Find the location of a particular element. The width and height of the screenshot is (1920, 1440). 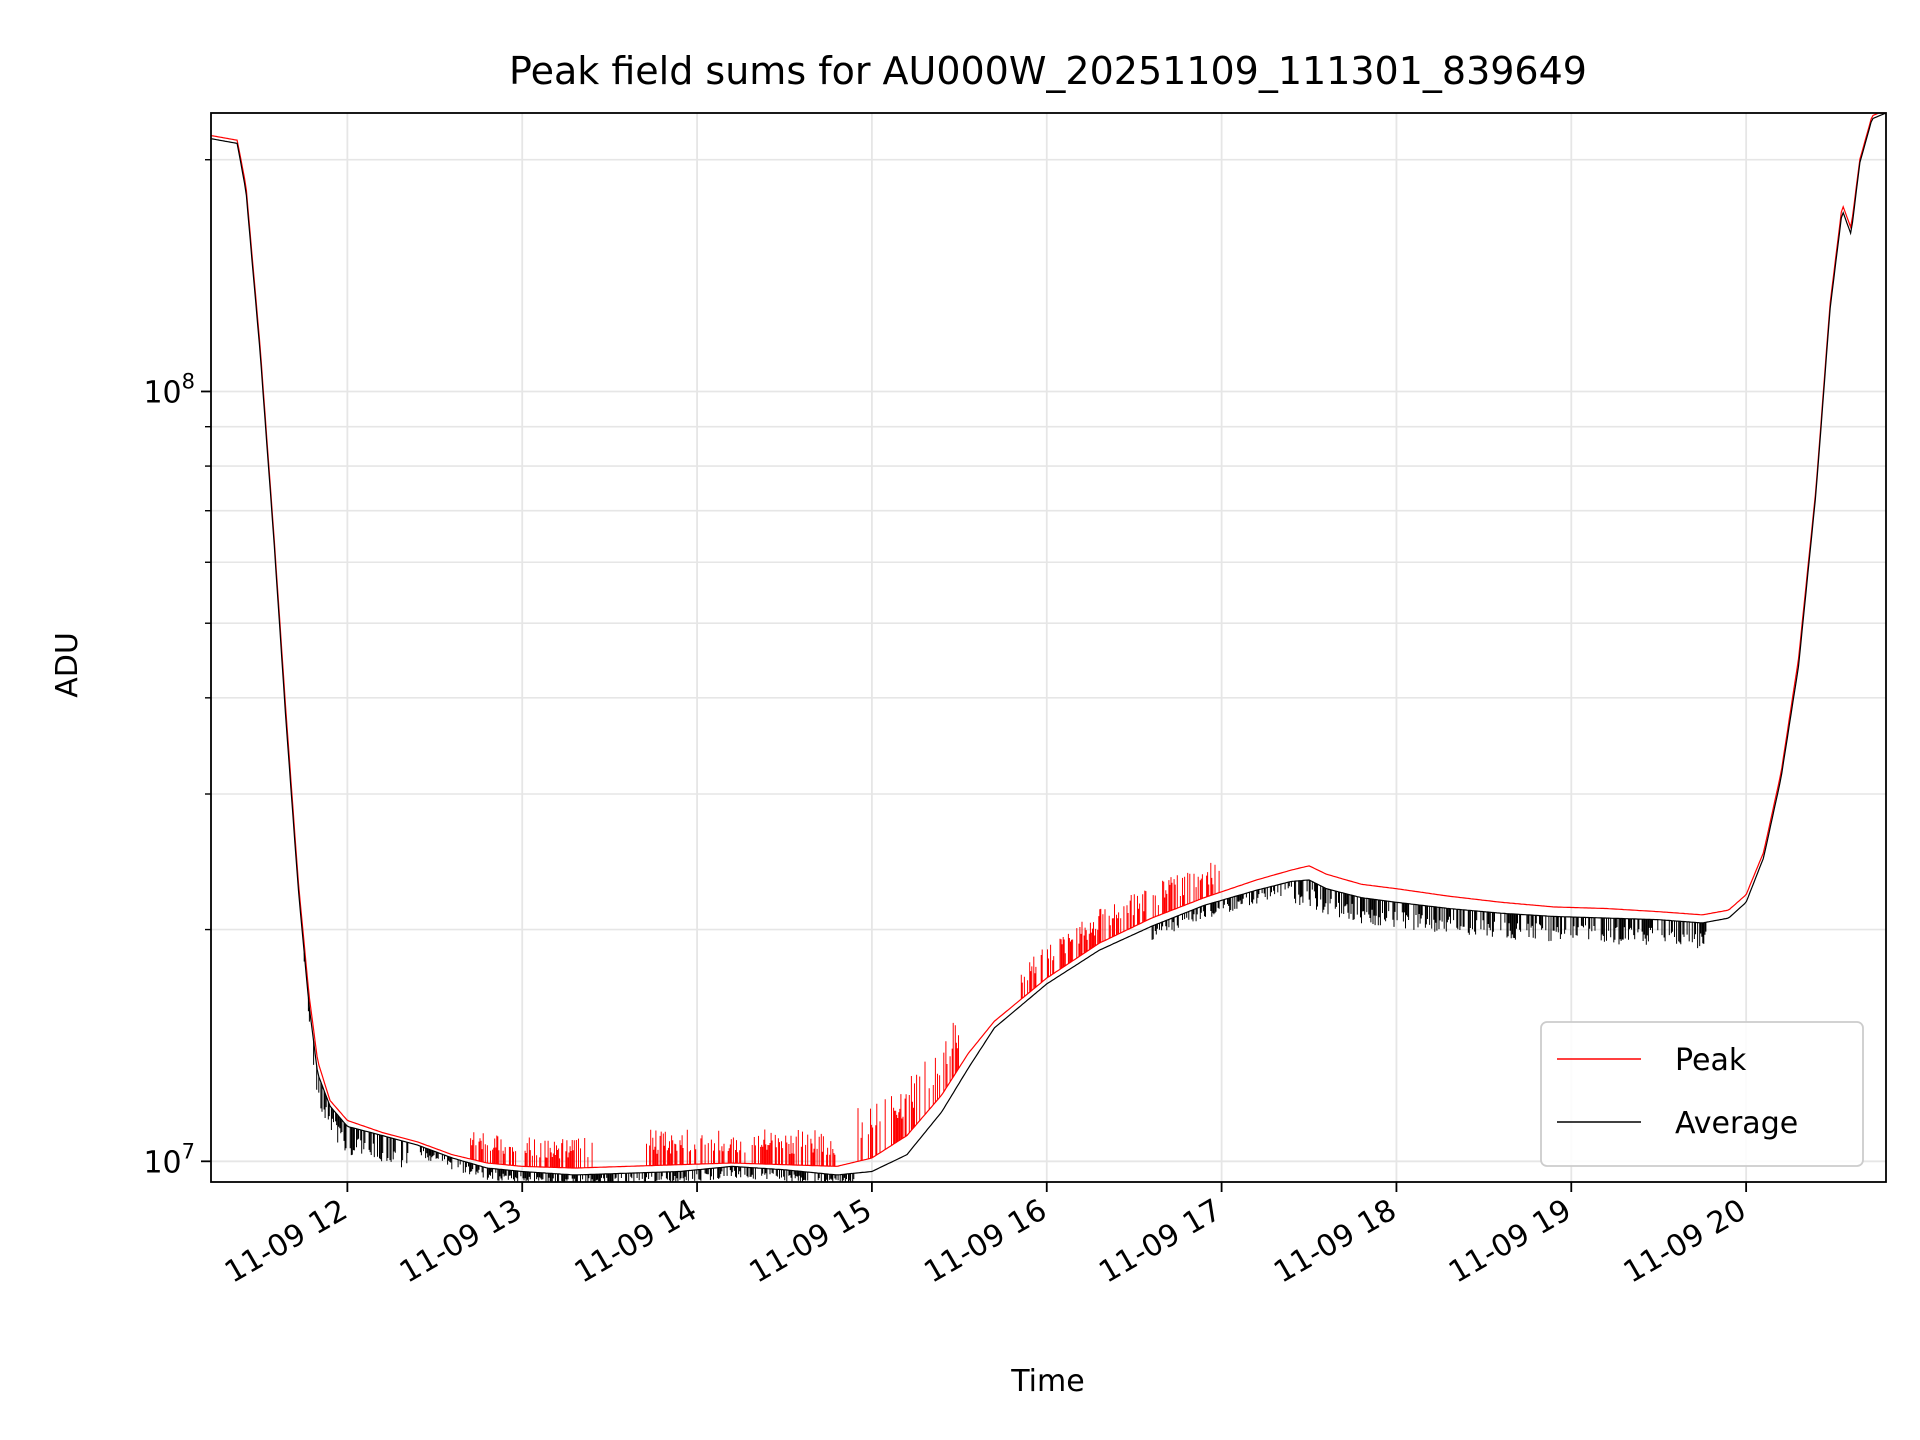

y-tick-label-exponent: 8 is located at coordinates (188, 381).